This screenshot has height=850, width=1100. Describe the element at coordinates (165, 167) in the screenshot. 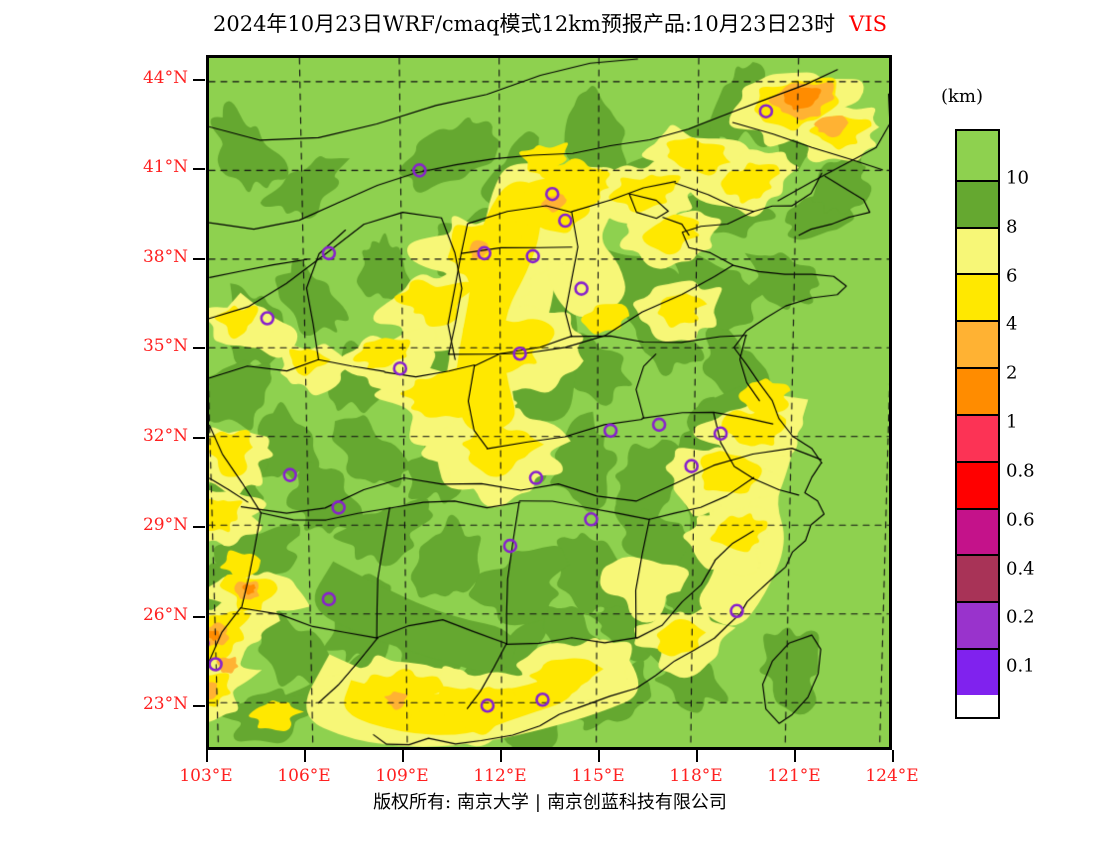

I see `lat-tick-label: 41°N` at that location.